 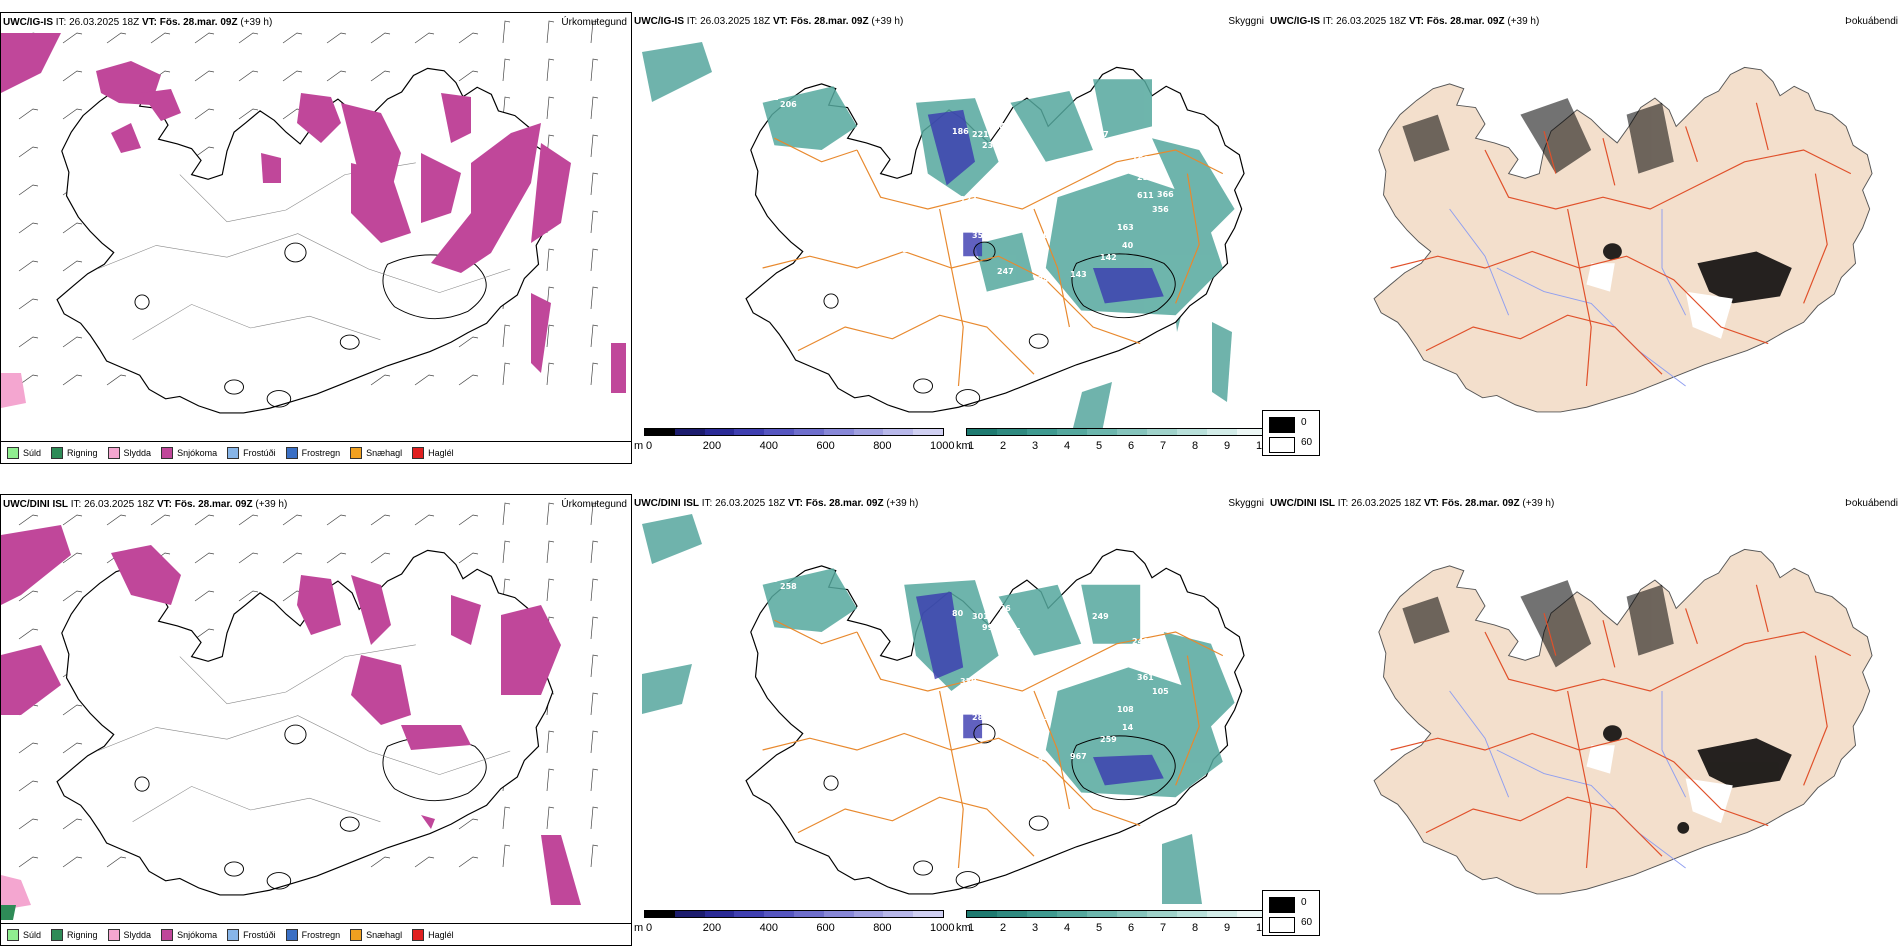 I want to click on visibility-value-label: 124, so click(x=1040, y=279).